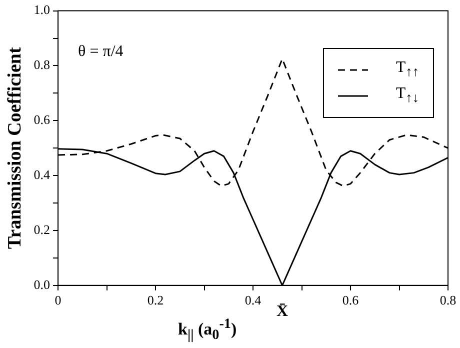 This screenshot has height=348, width=460. I want to click on y-tick-label: 0.0, so click(42, 284).